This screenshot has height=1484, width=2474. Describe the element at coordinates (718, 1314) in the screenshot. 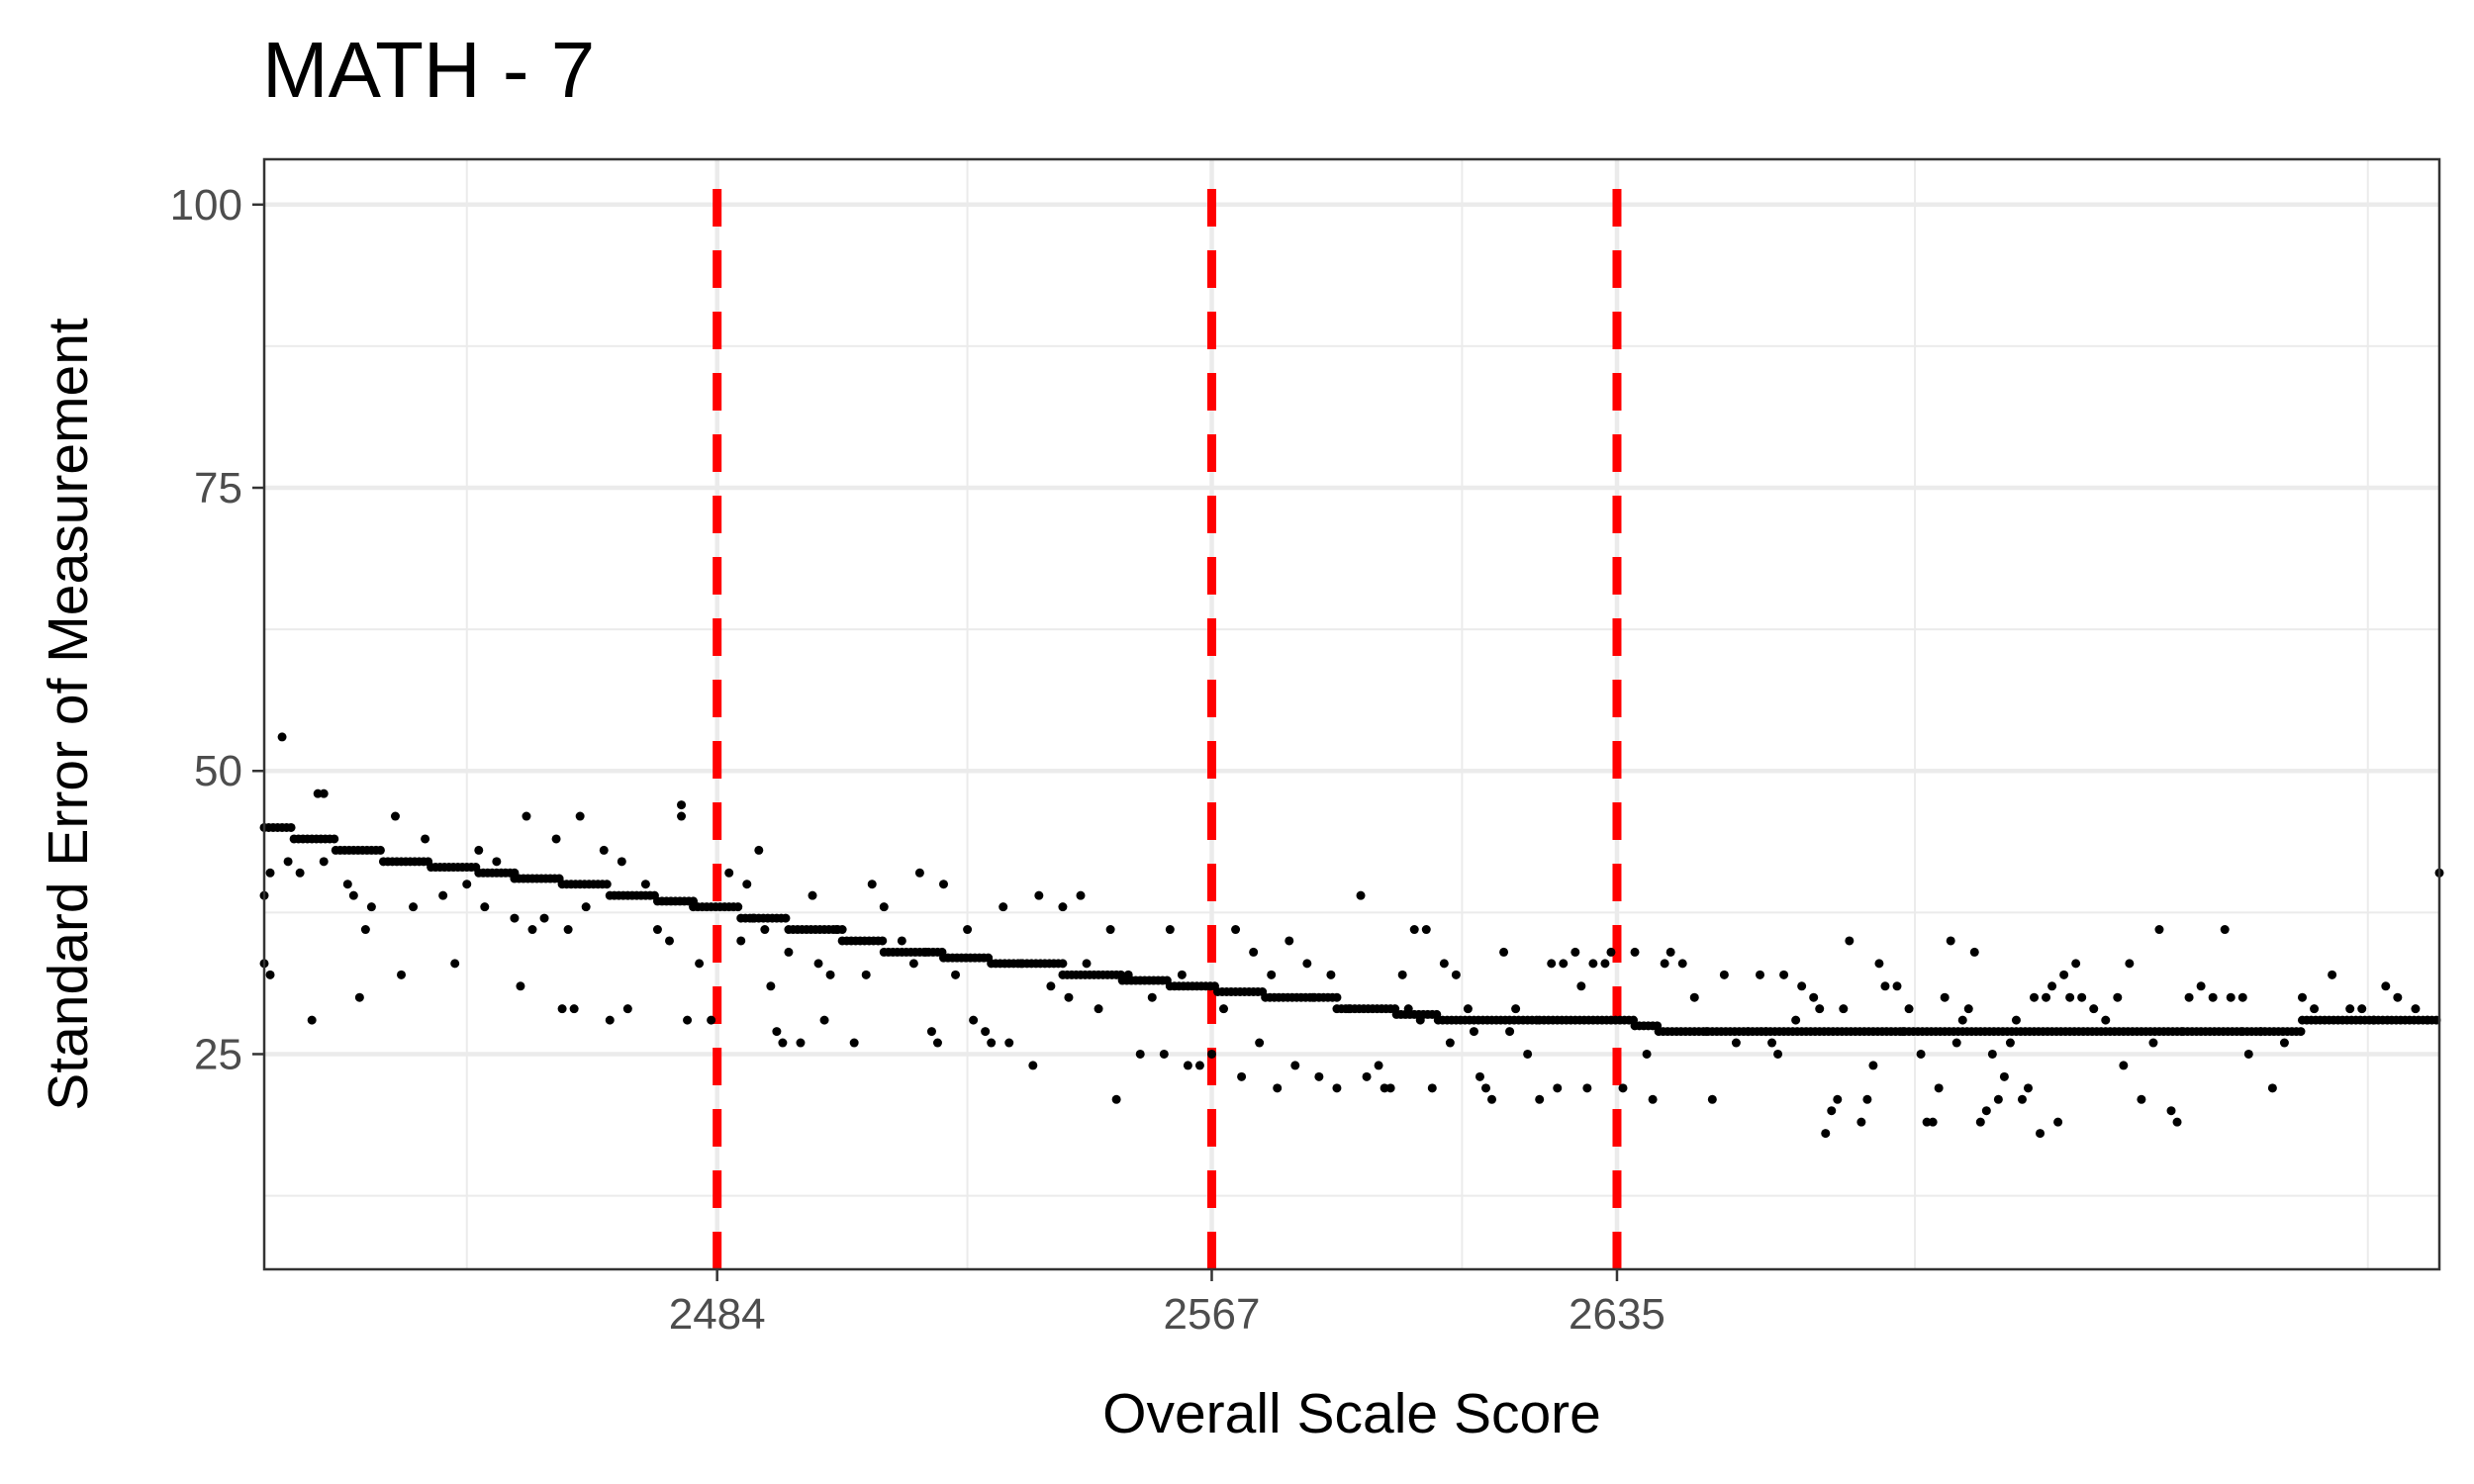

I see `x-tick-label: 2484` at that location.